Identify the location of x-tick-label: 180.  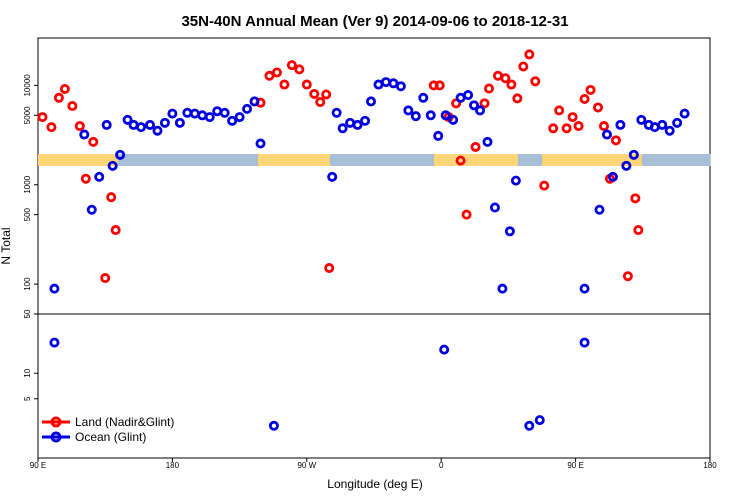
(710, 465).